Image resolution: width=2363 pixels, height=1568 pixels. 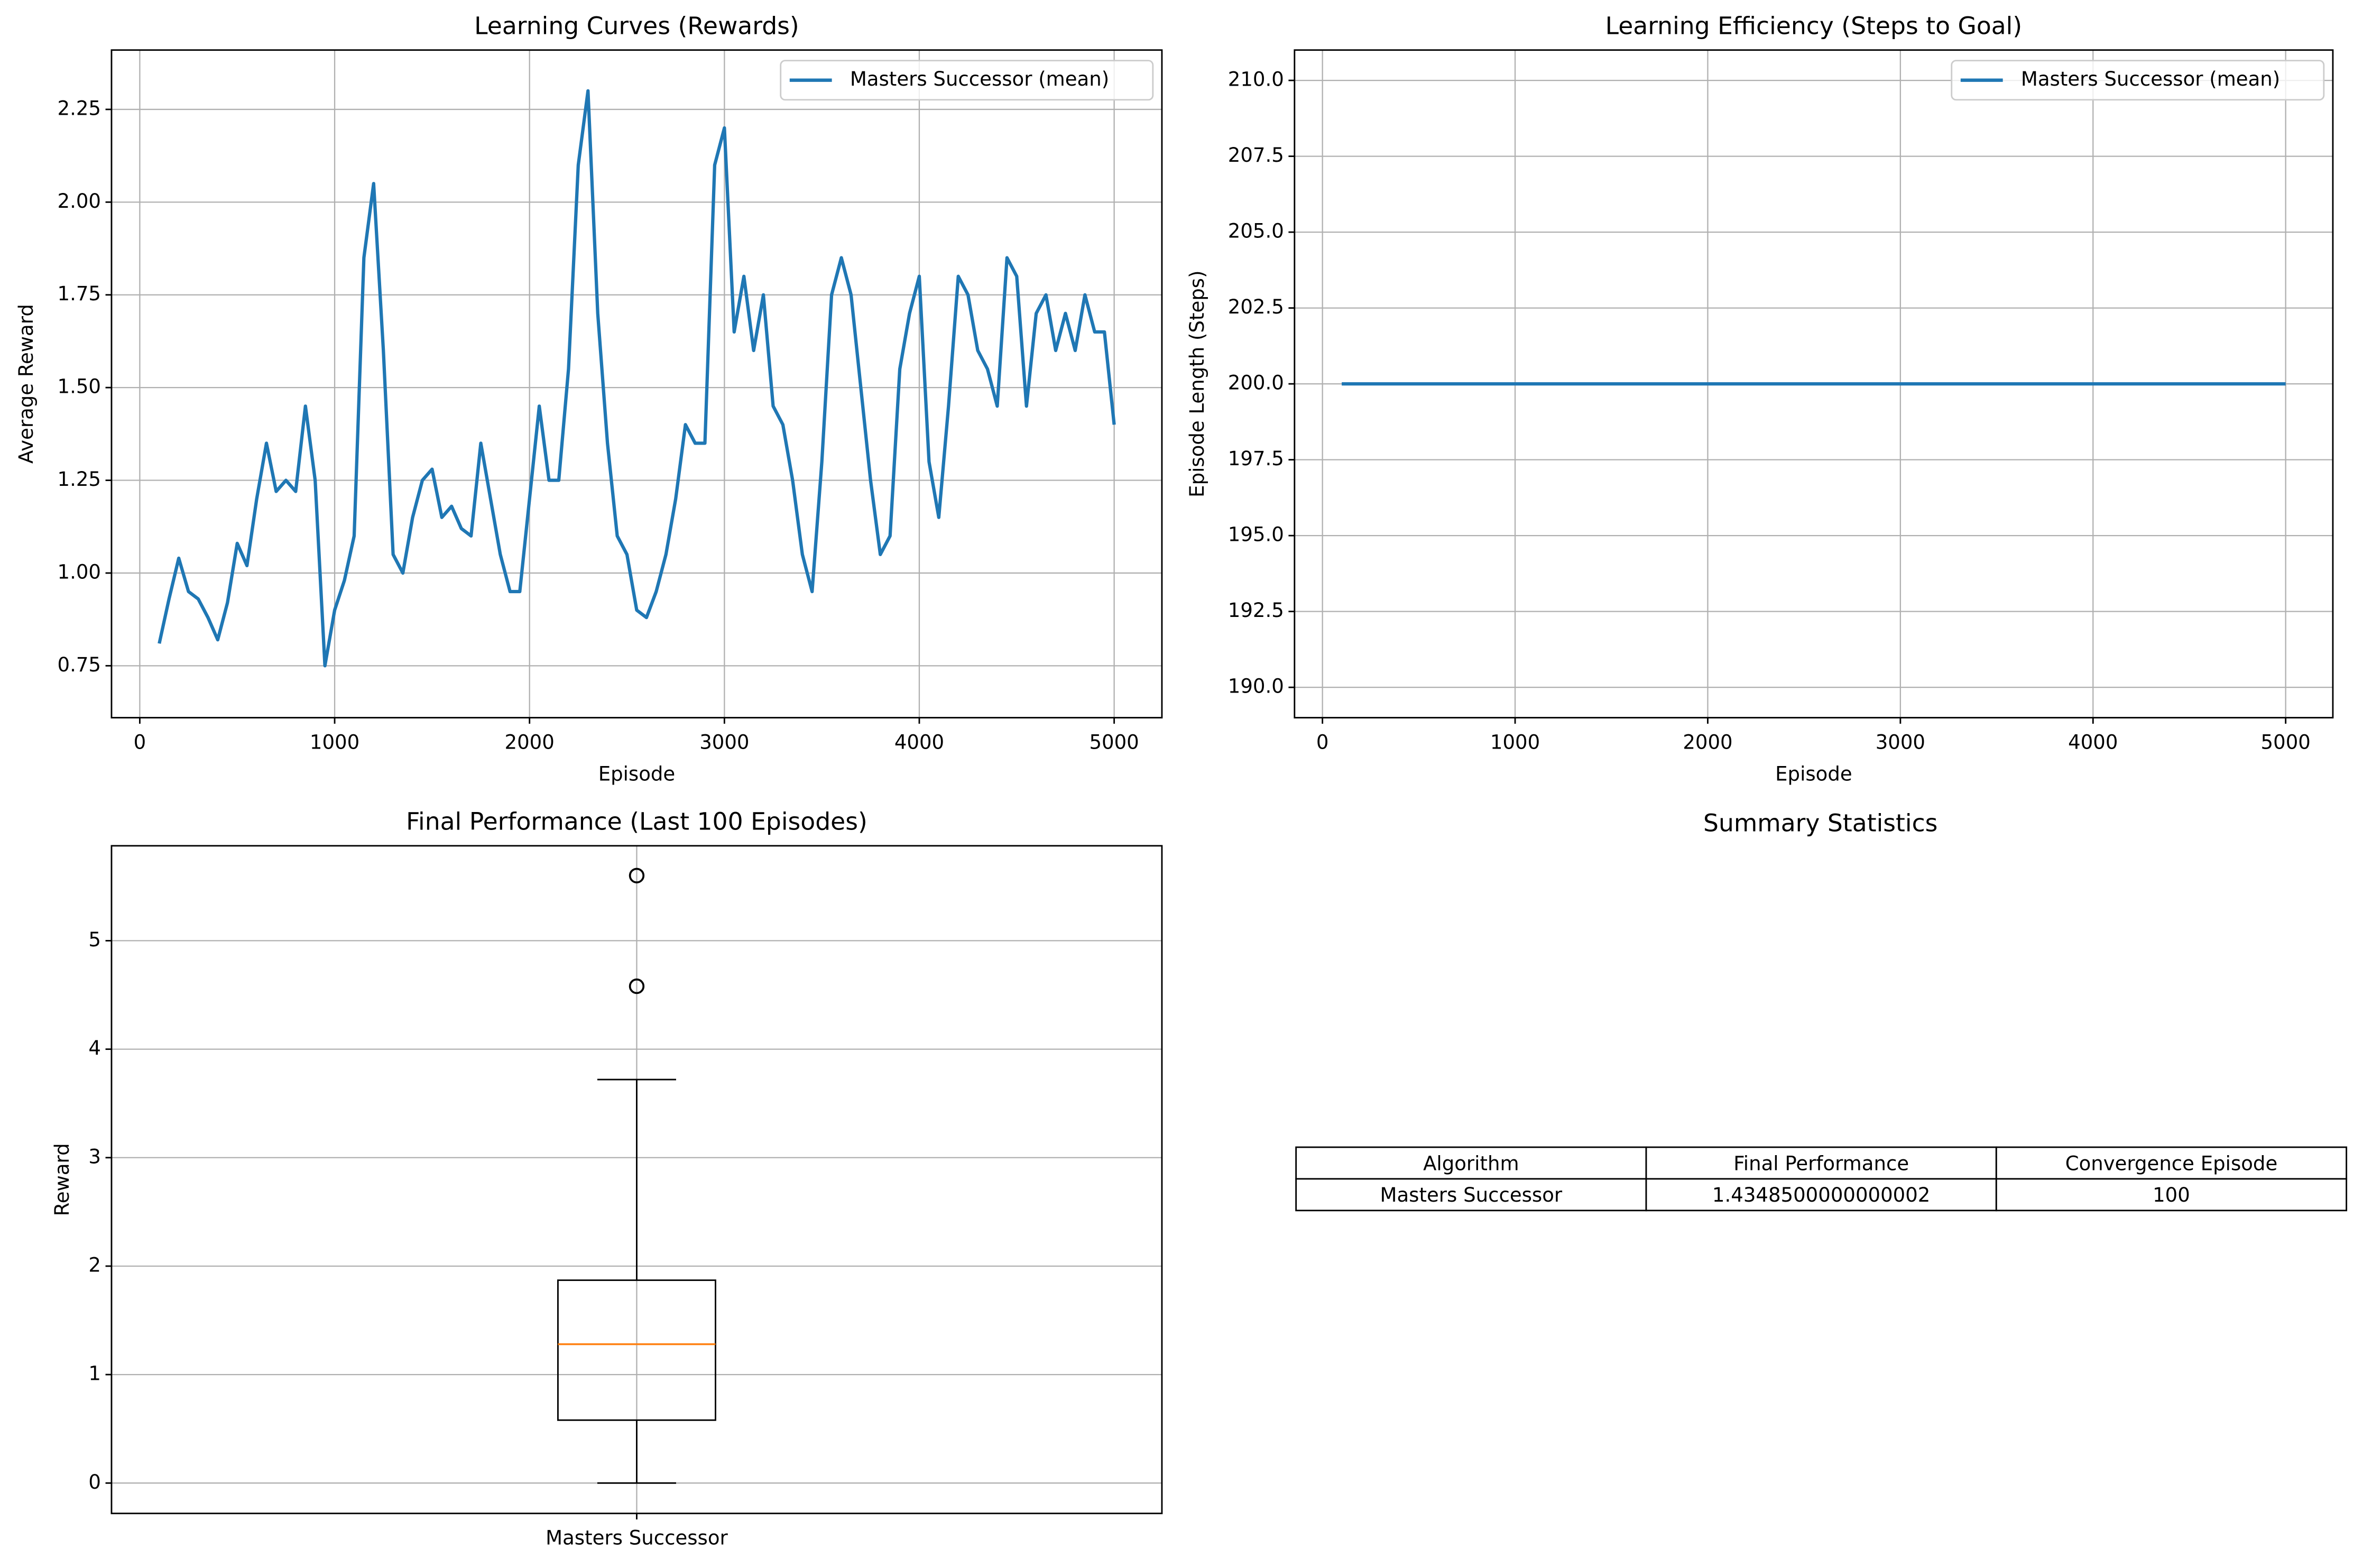 What do you see at coordinates (94, 1048) in the screenshot?
I see `y-tick-label: 4` at bounding box center [94, 1048].